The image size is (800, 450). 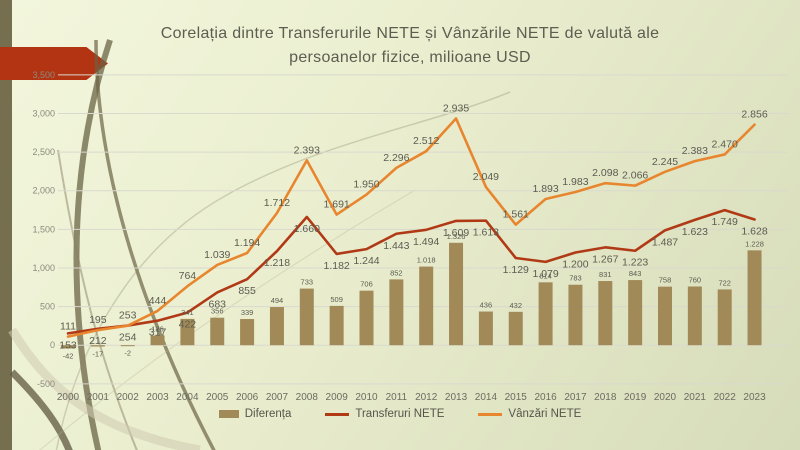 I want to click on x-axis-year-label: 2003, so click(x=157, y=397).